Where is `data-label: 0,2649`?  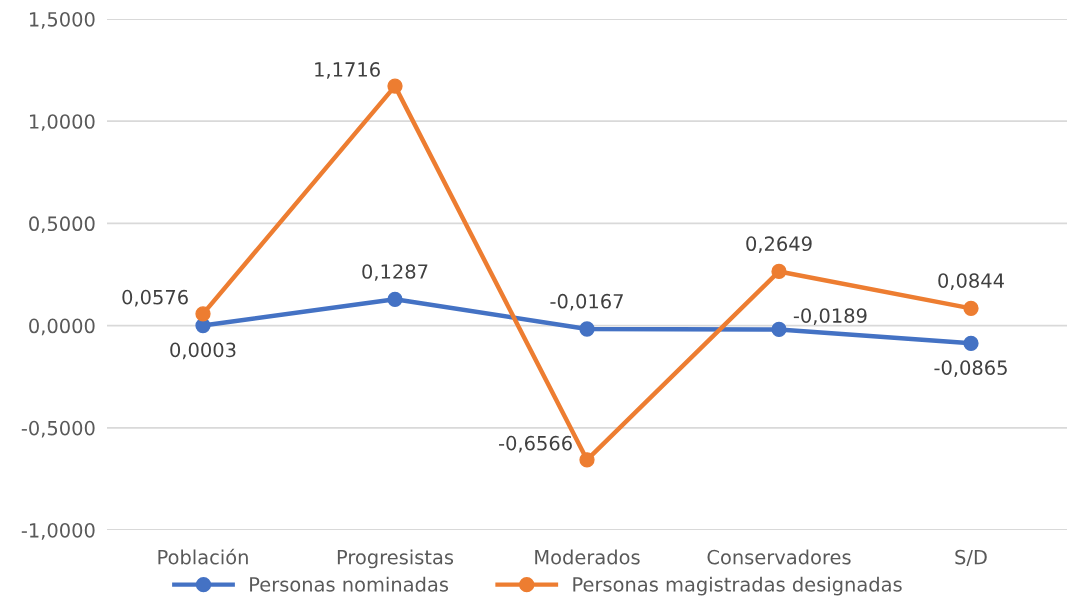 data-label: 0,2649 is located at coordinates (779, 244).